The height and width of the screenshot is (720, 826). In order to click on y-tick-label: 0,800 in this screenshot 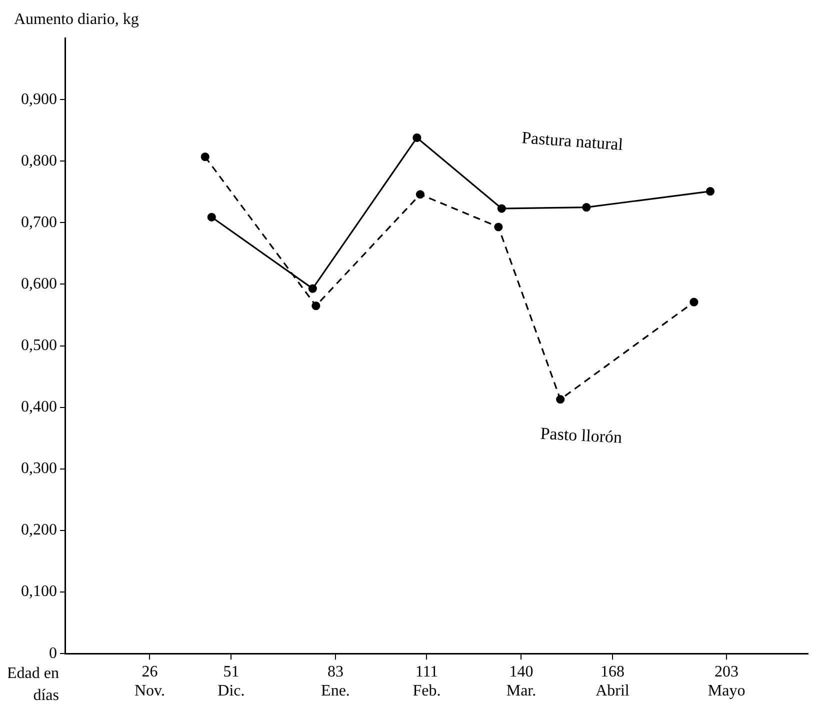, I will do `click(39, 161)`.